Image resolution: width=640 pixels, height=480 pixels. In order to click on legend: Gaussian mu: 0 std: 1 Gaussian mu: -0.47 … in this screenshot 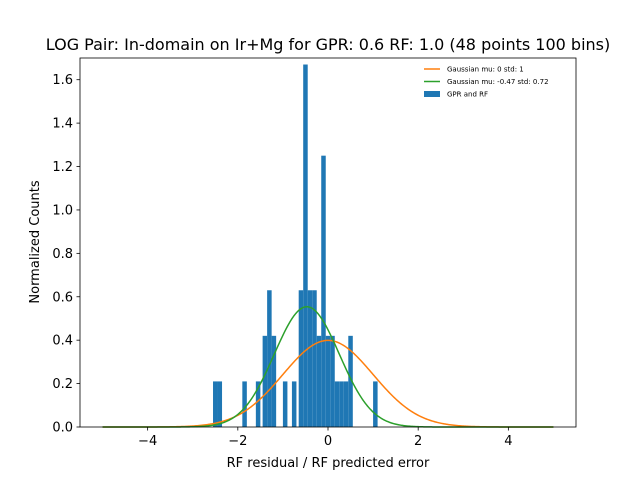, I will do `click(486, 82)`.